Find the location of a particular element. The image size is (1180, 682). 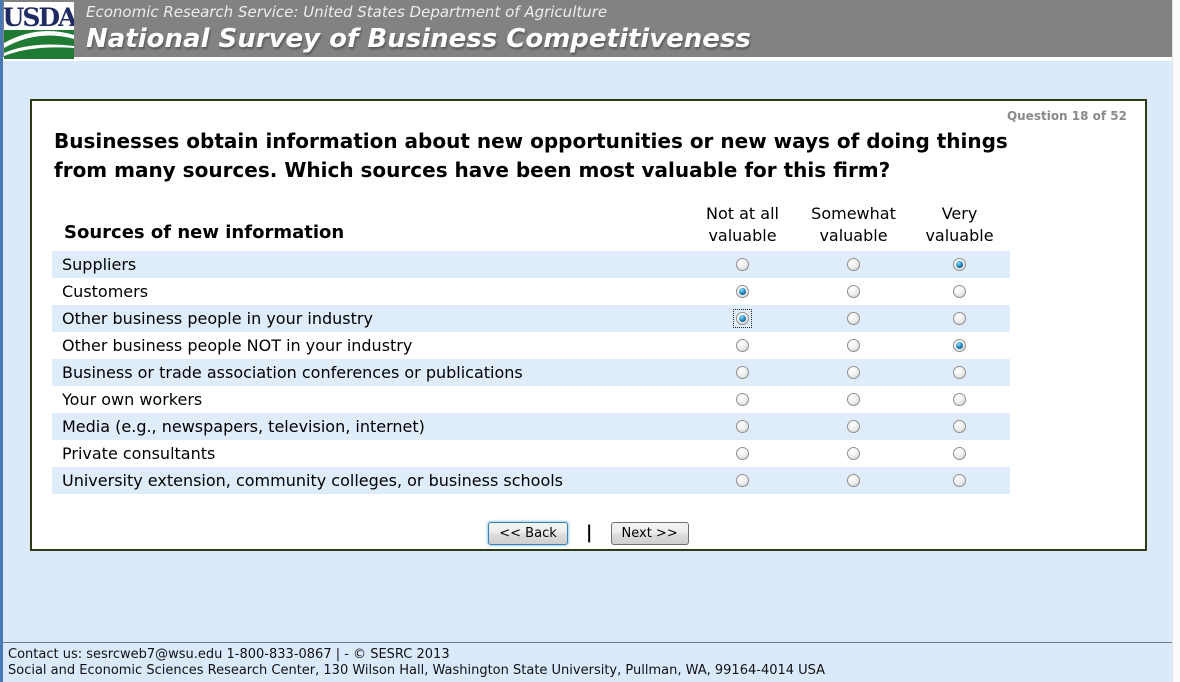

radio-row6-col1 is located at coordinates (742, 399).